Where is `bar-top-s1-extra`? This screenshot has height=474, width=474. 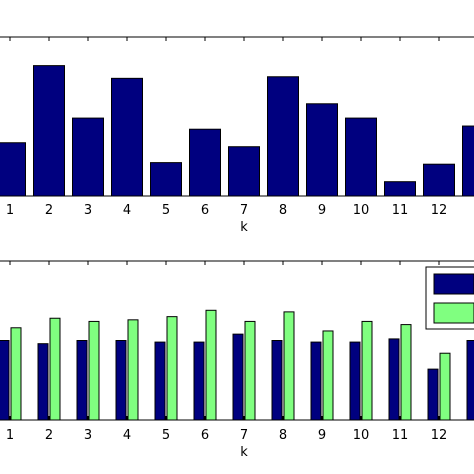
bar-top-s1-extra is located at coordinates (468, 161).